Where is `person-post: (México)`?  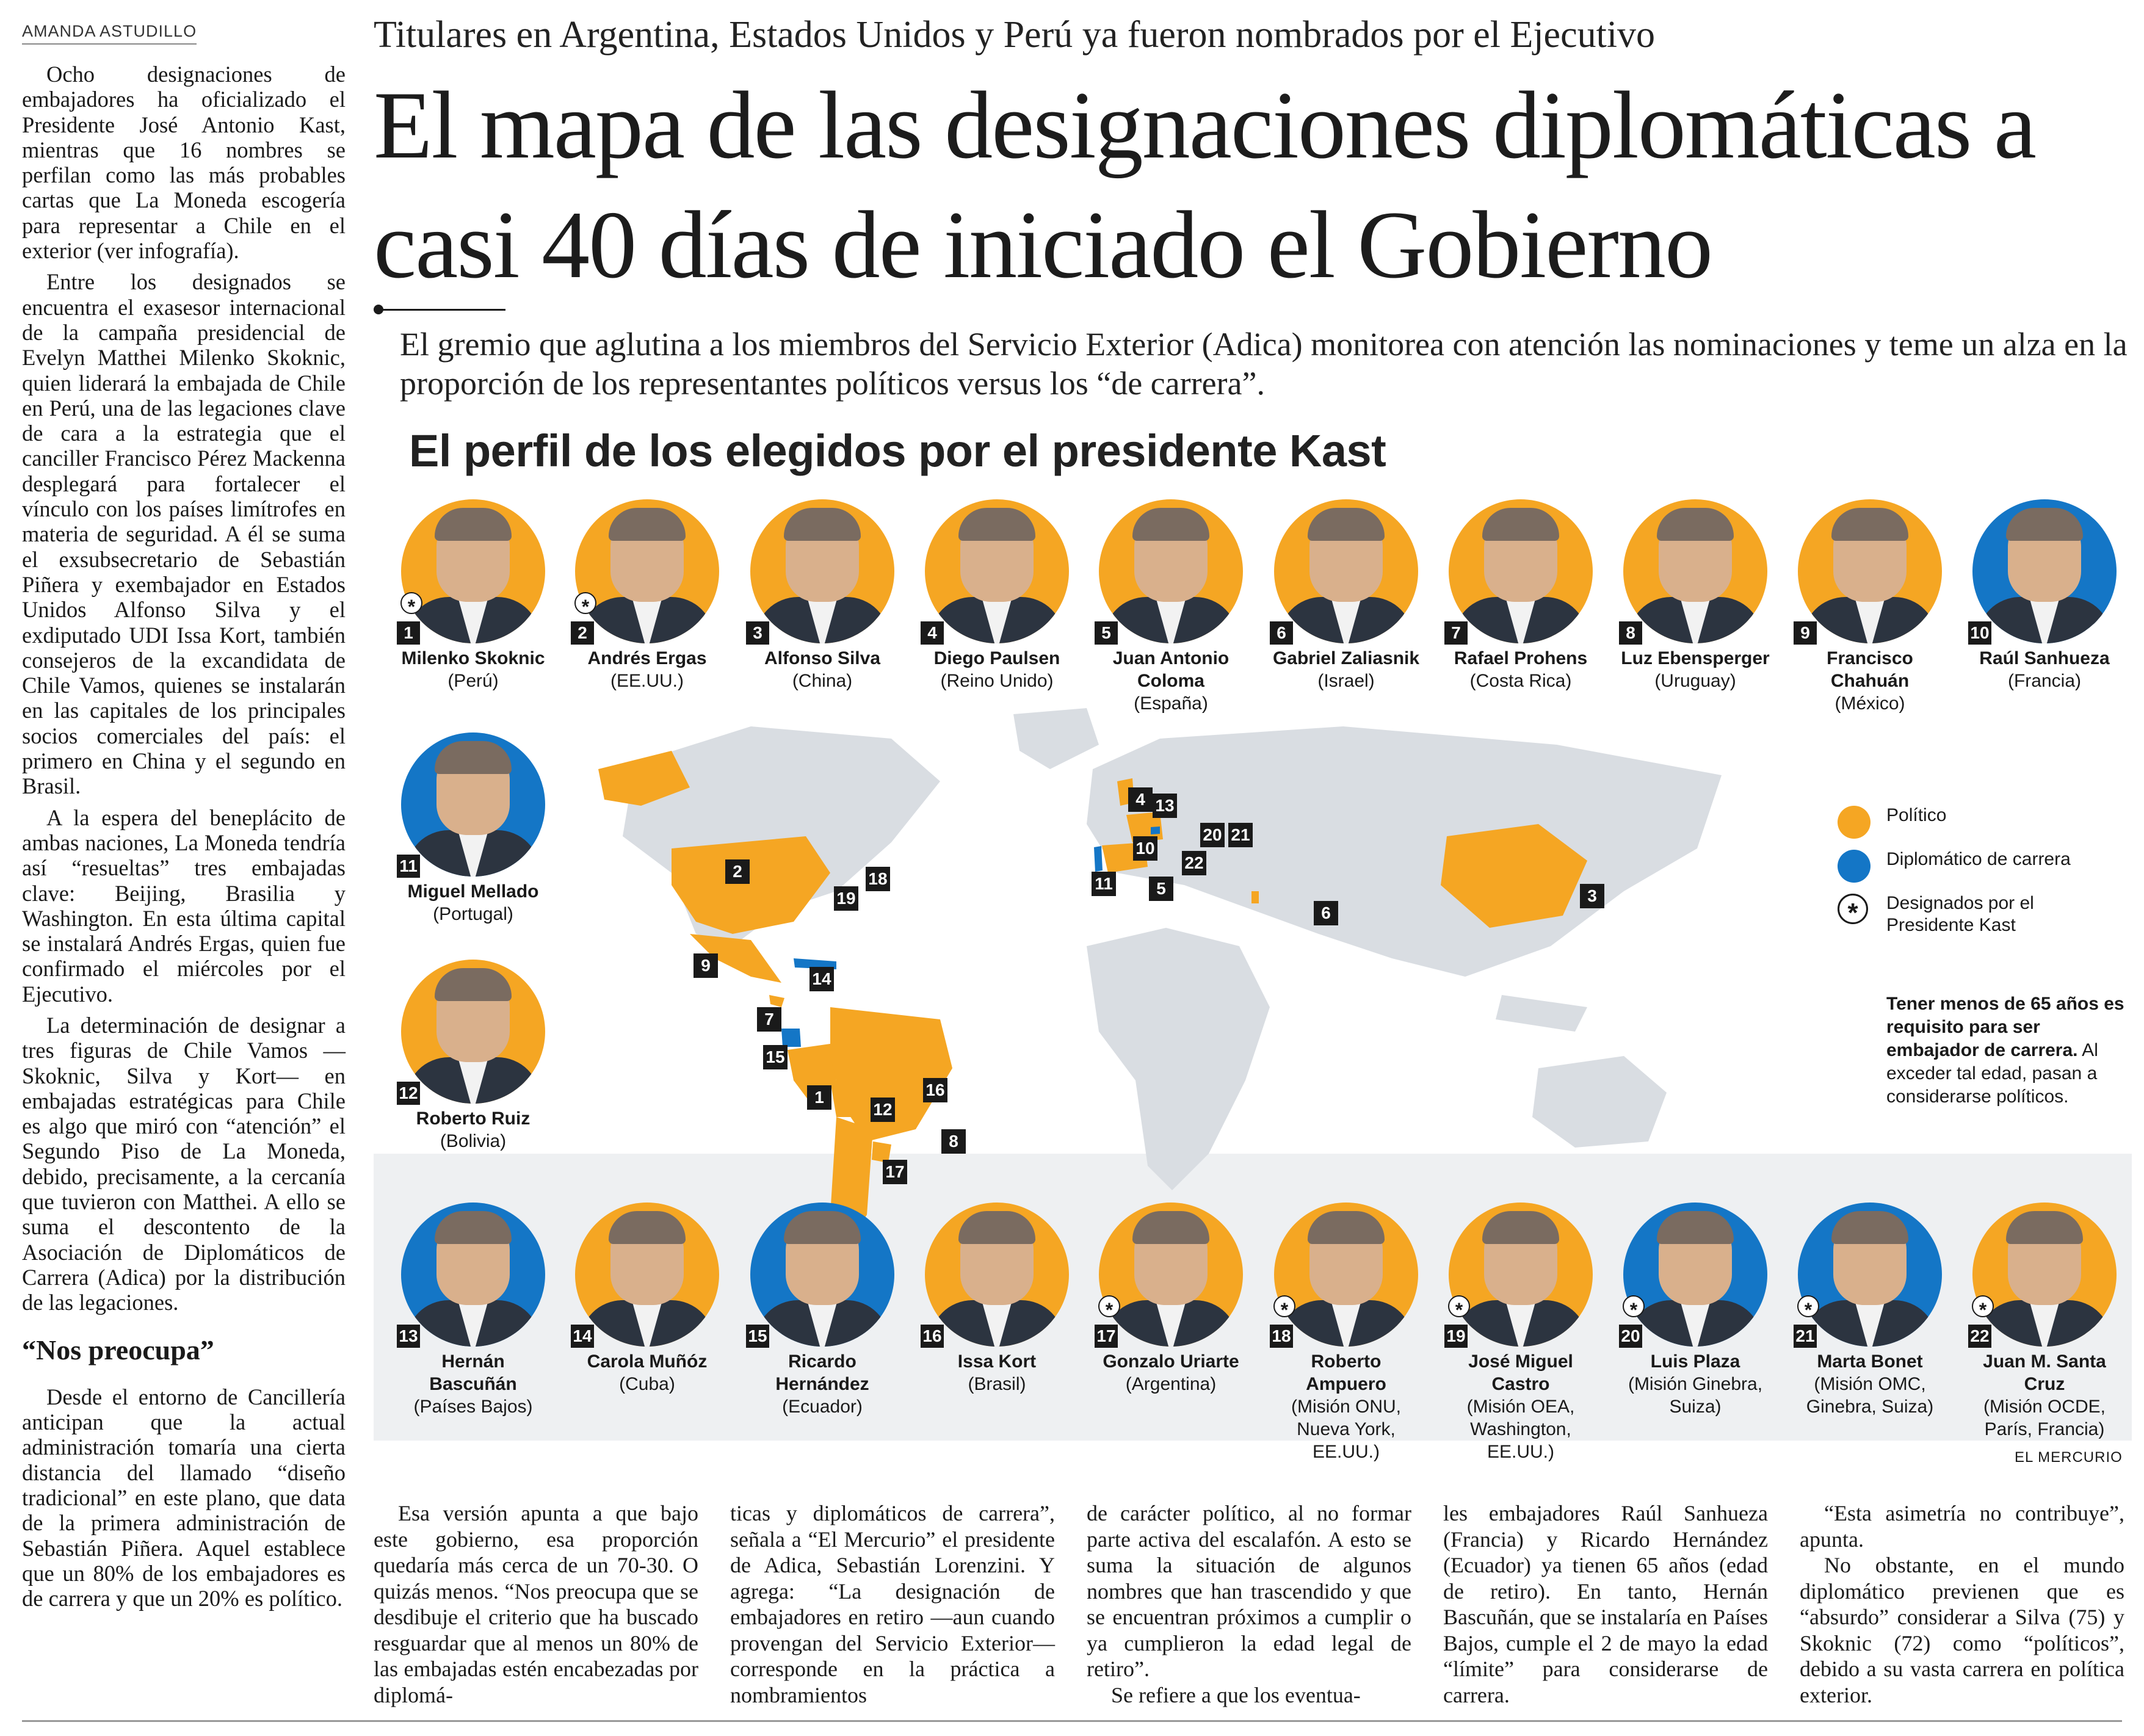
person-post: (México) is located at coordinates (1869, 703).